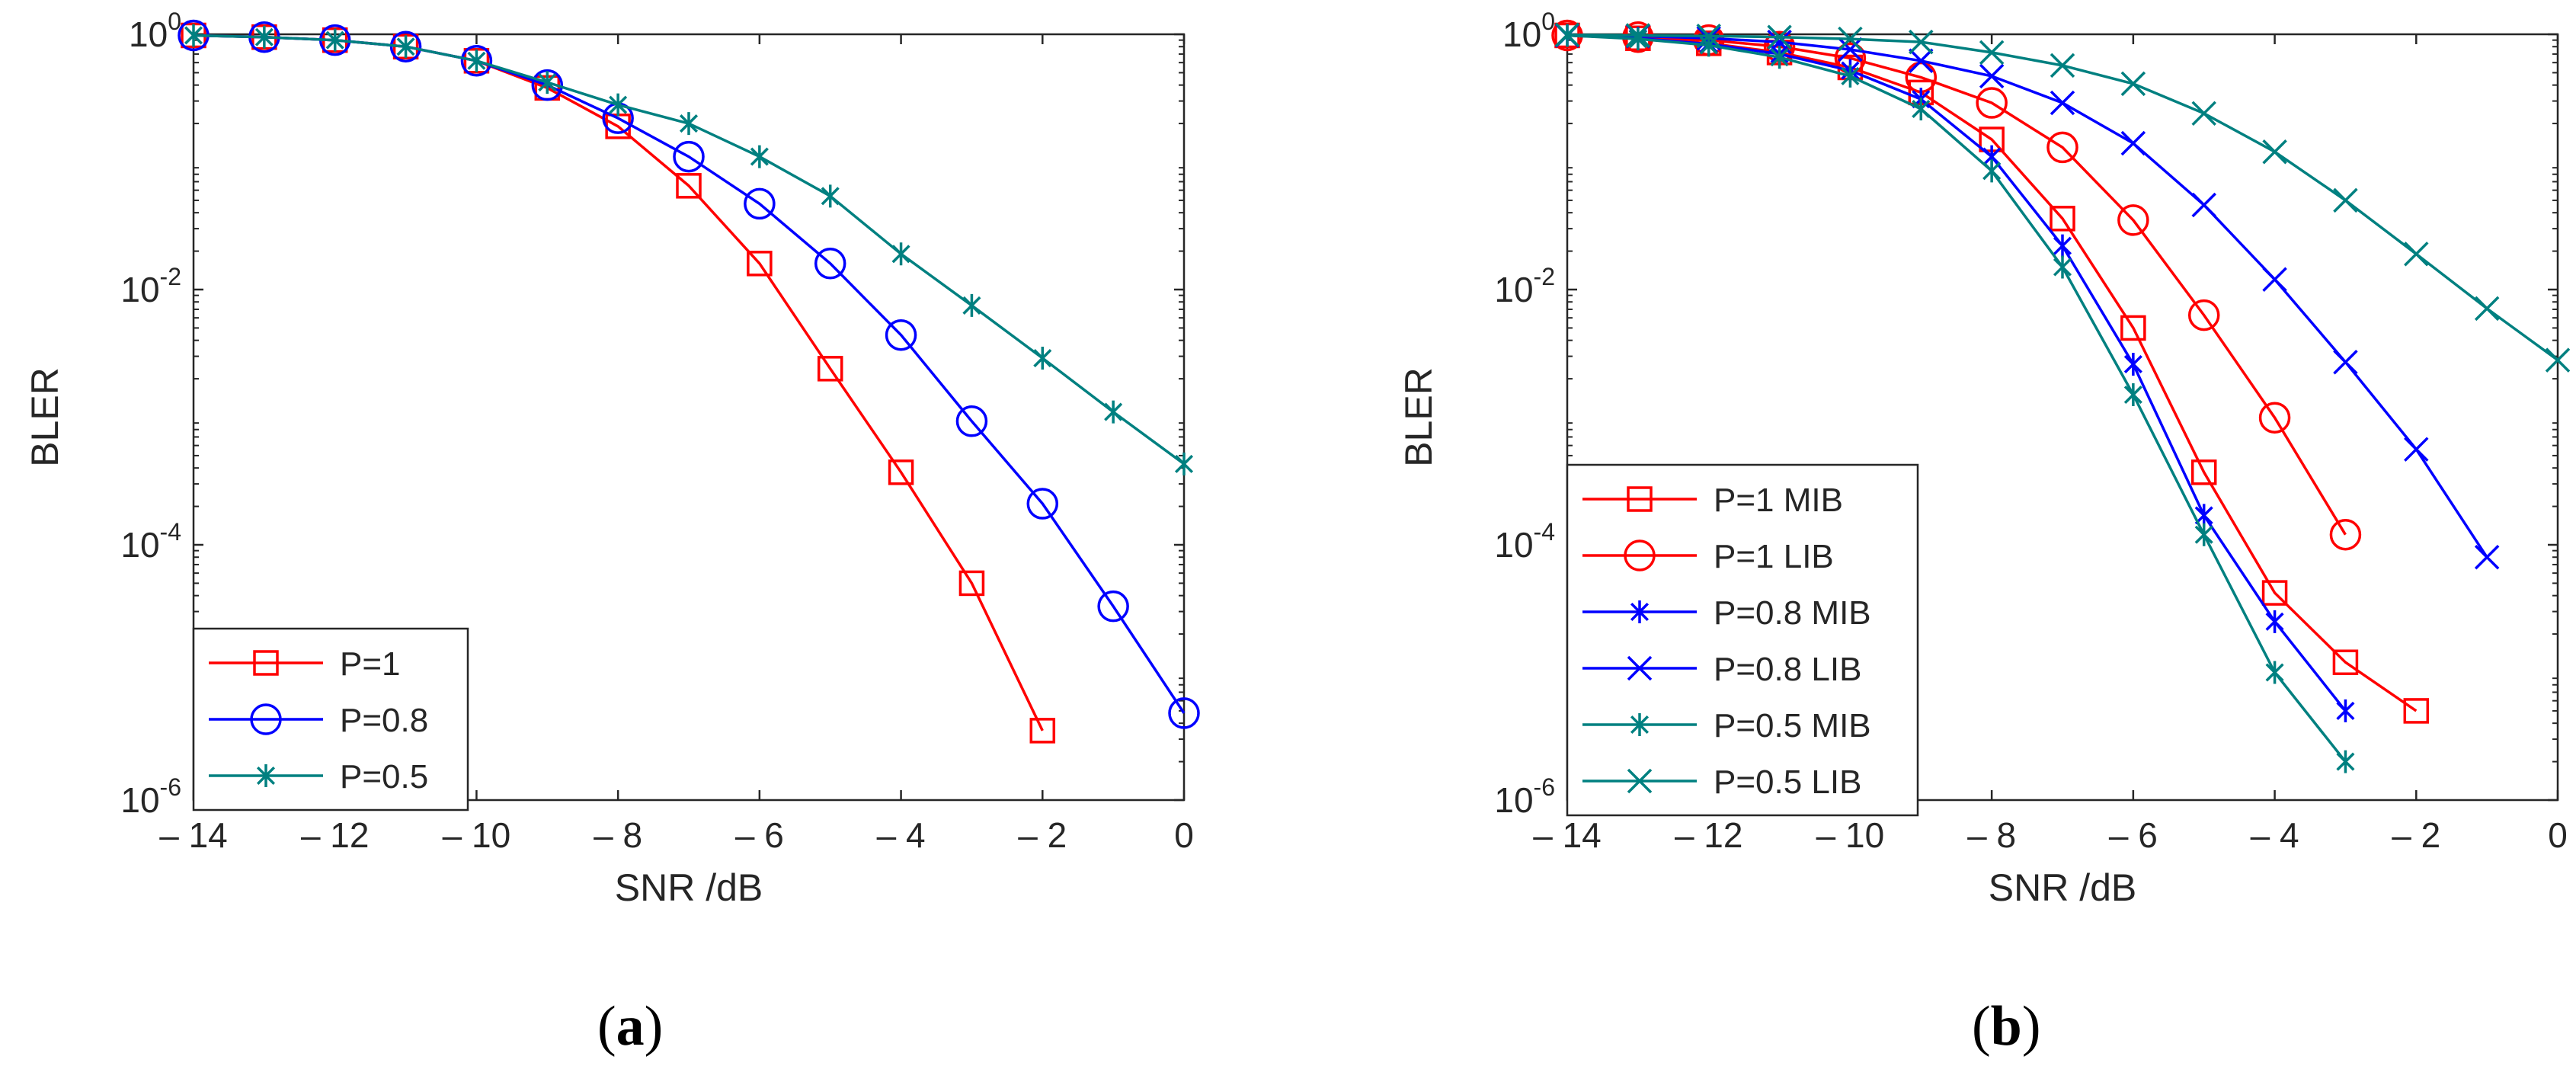 This screenshot has height=1066, width=2576. What do you see at coordinates (370, 664) in the screenshot?
I see `legend-label: P=1` at bounding box center [370, 664].